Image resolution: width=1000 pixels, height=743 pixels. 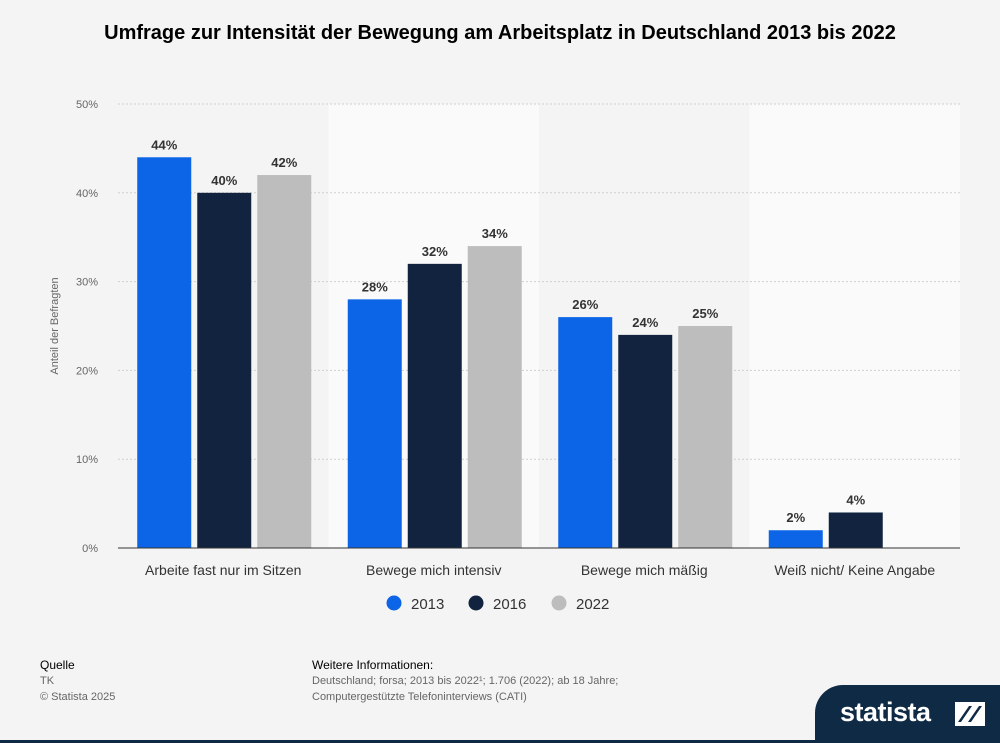 I want to click on legend-label: 2013, so click(x=427, y=604).